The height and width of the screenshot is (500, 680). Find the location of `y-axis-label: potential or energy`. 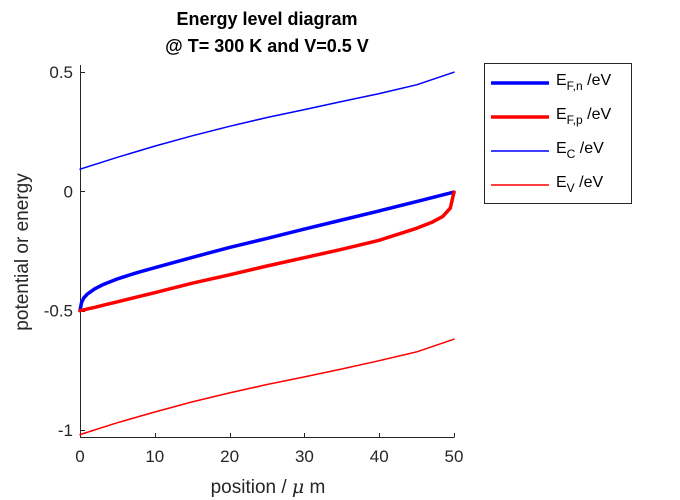

y-axis-label: potential or energy is located at coordinates (22, 252).